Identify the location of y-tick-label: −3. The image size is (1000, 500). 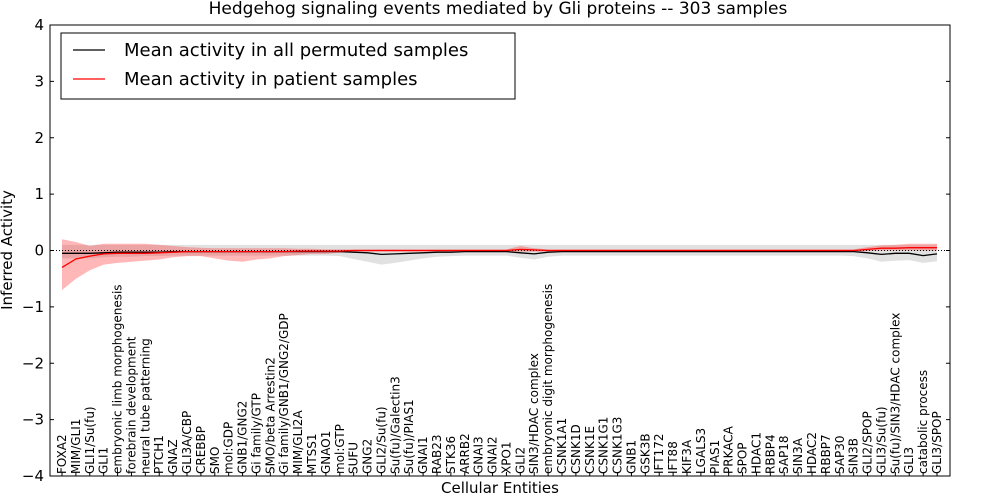
(33, 420).